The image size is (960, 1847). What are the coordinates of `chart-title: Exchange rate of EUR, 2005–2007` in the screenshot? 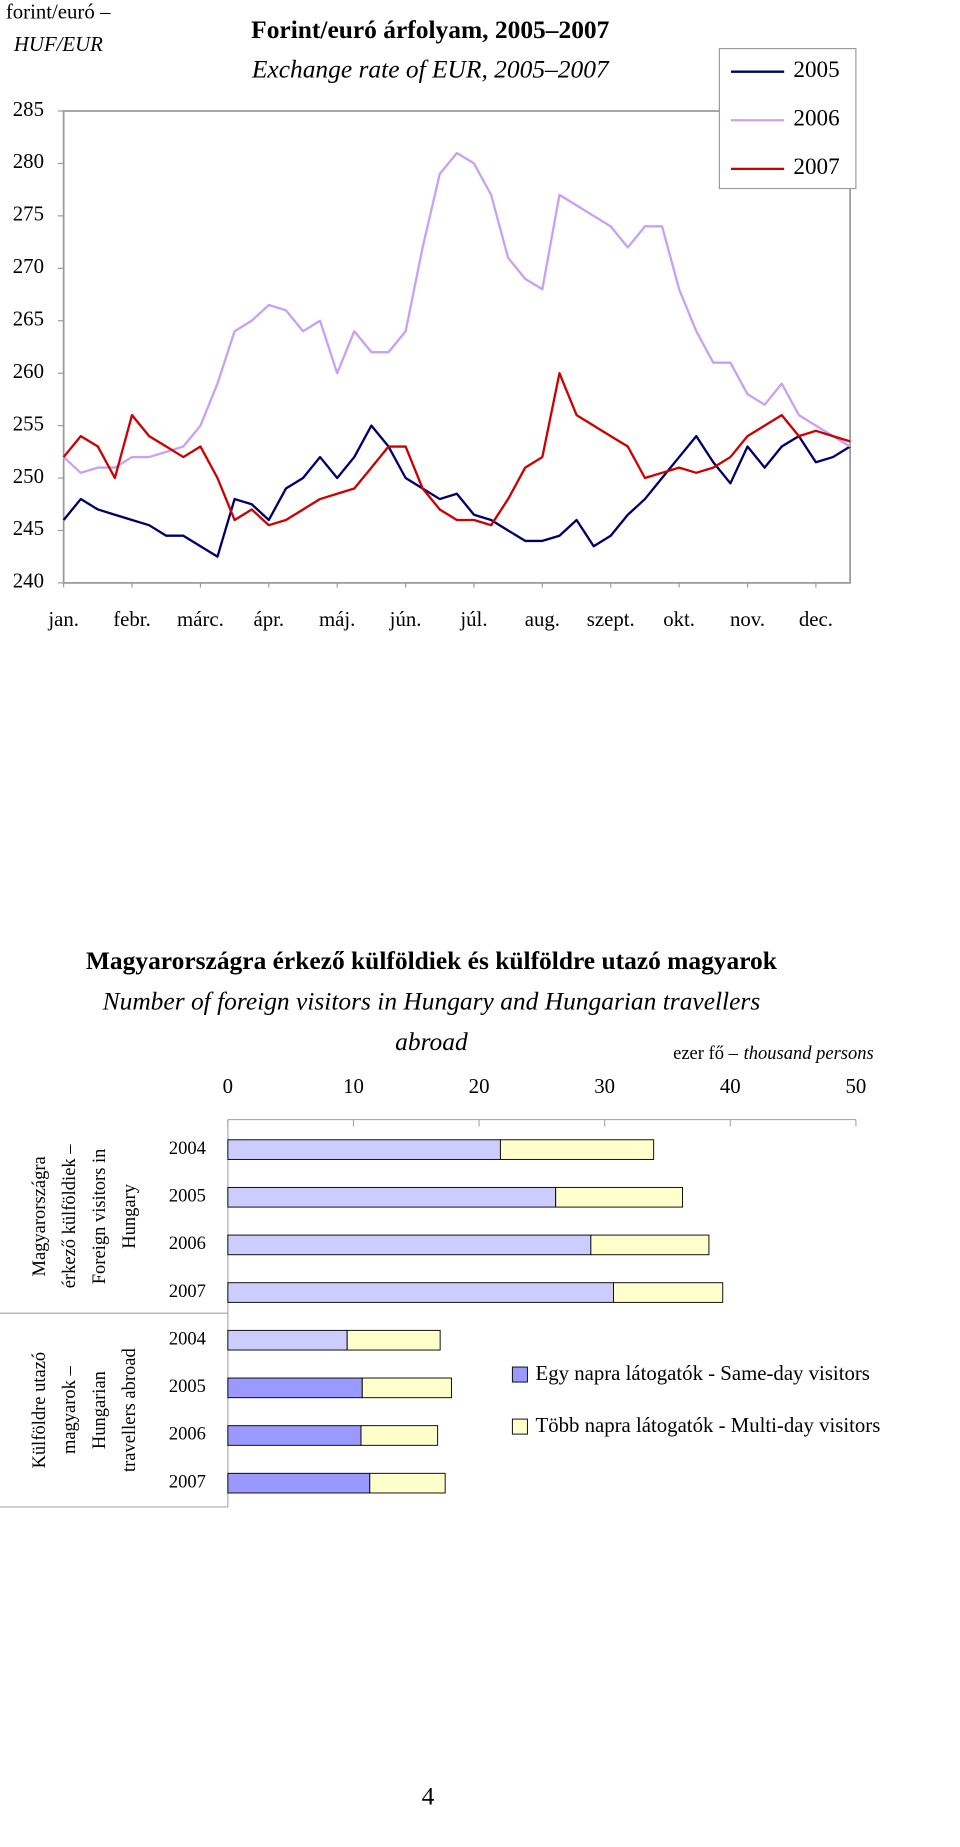 It's located at (430, 69).